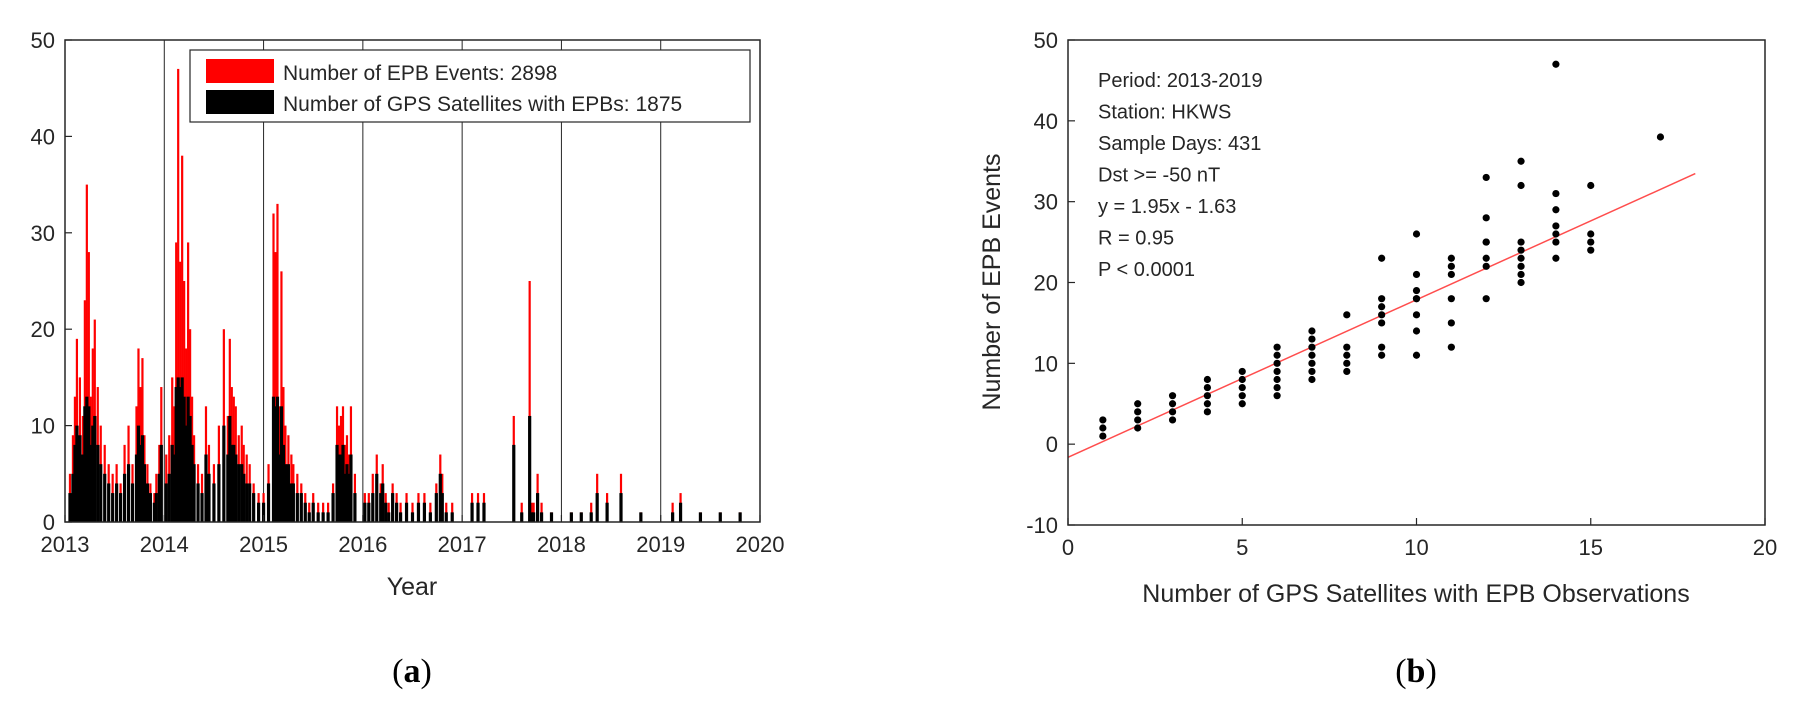 This screenshot has width=1800, height=712. What do you see at coordinates (660, 544) in the screenshot?
I see `x-tick-label: 2019` at bounding box center [660, 544].